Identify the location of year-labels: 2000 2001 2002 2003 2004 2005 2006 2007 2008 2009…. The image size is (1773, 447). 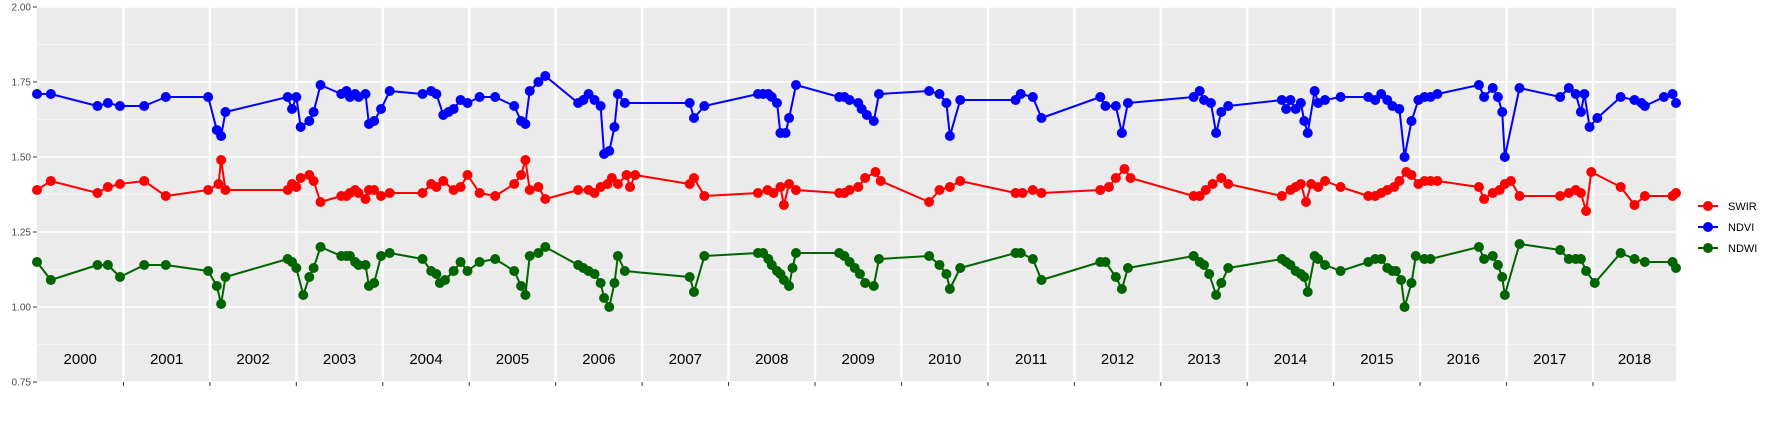
(858, 359).